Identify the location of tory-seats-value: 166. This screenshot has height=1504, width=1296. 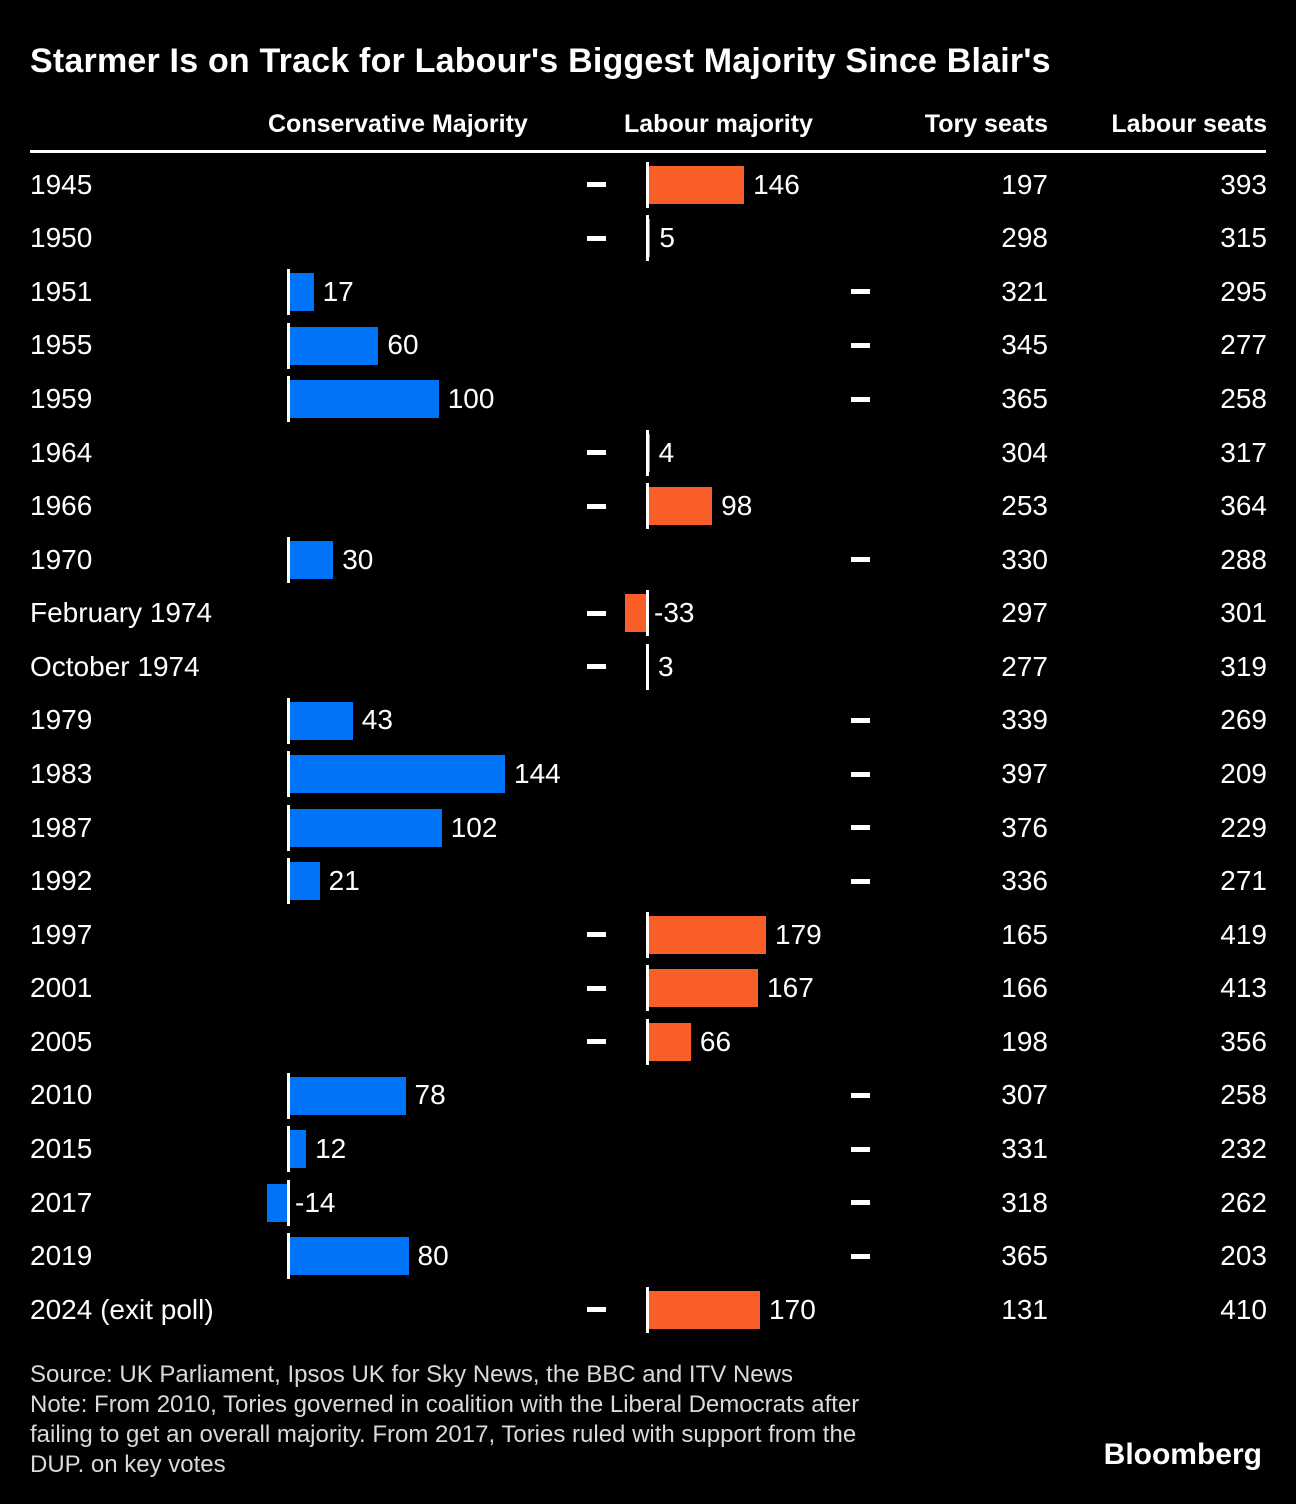
(1024, 988).